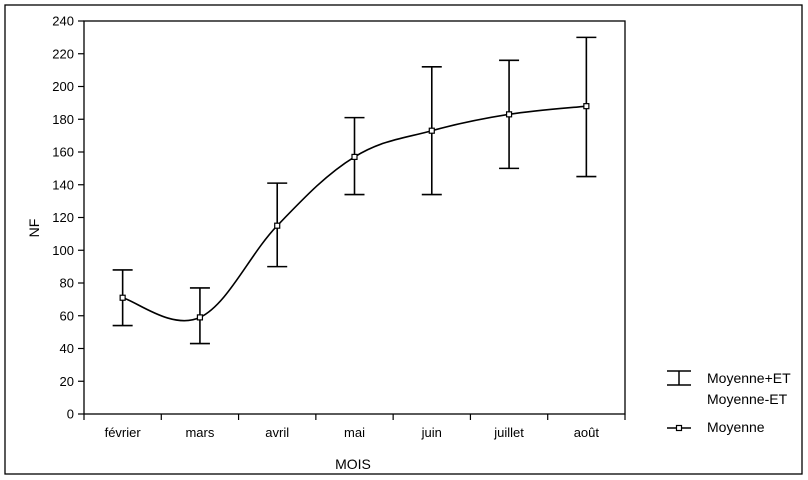 The width and height of the screenshot is (808, 480). Describe the element at coordinates (353, 464) in the screenshot. I see `x-axis-title: MOIS` at that location.